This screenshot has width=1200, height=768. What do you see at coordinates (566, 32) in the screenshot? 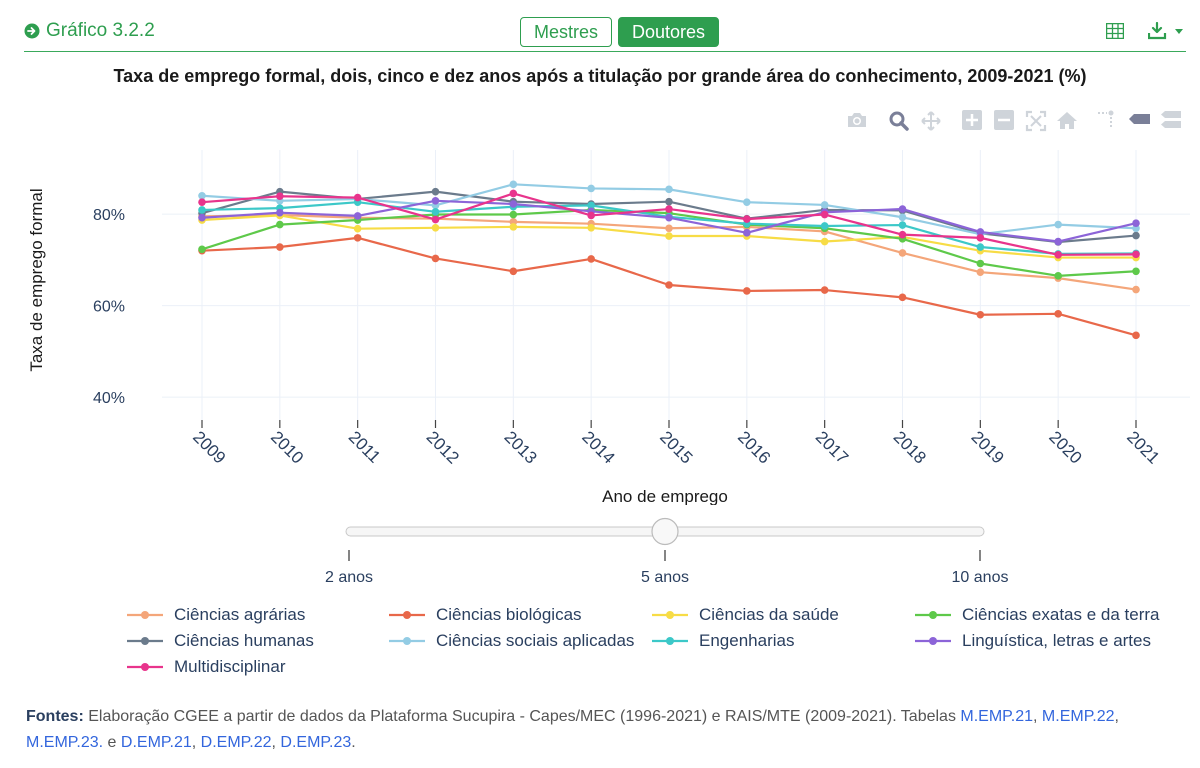
I see `tab-mestres: Mestres` at bounding box center [566, 32].